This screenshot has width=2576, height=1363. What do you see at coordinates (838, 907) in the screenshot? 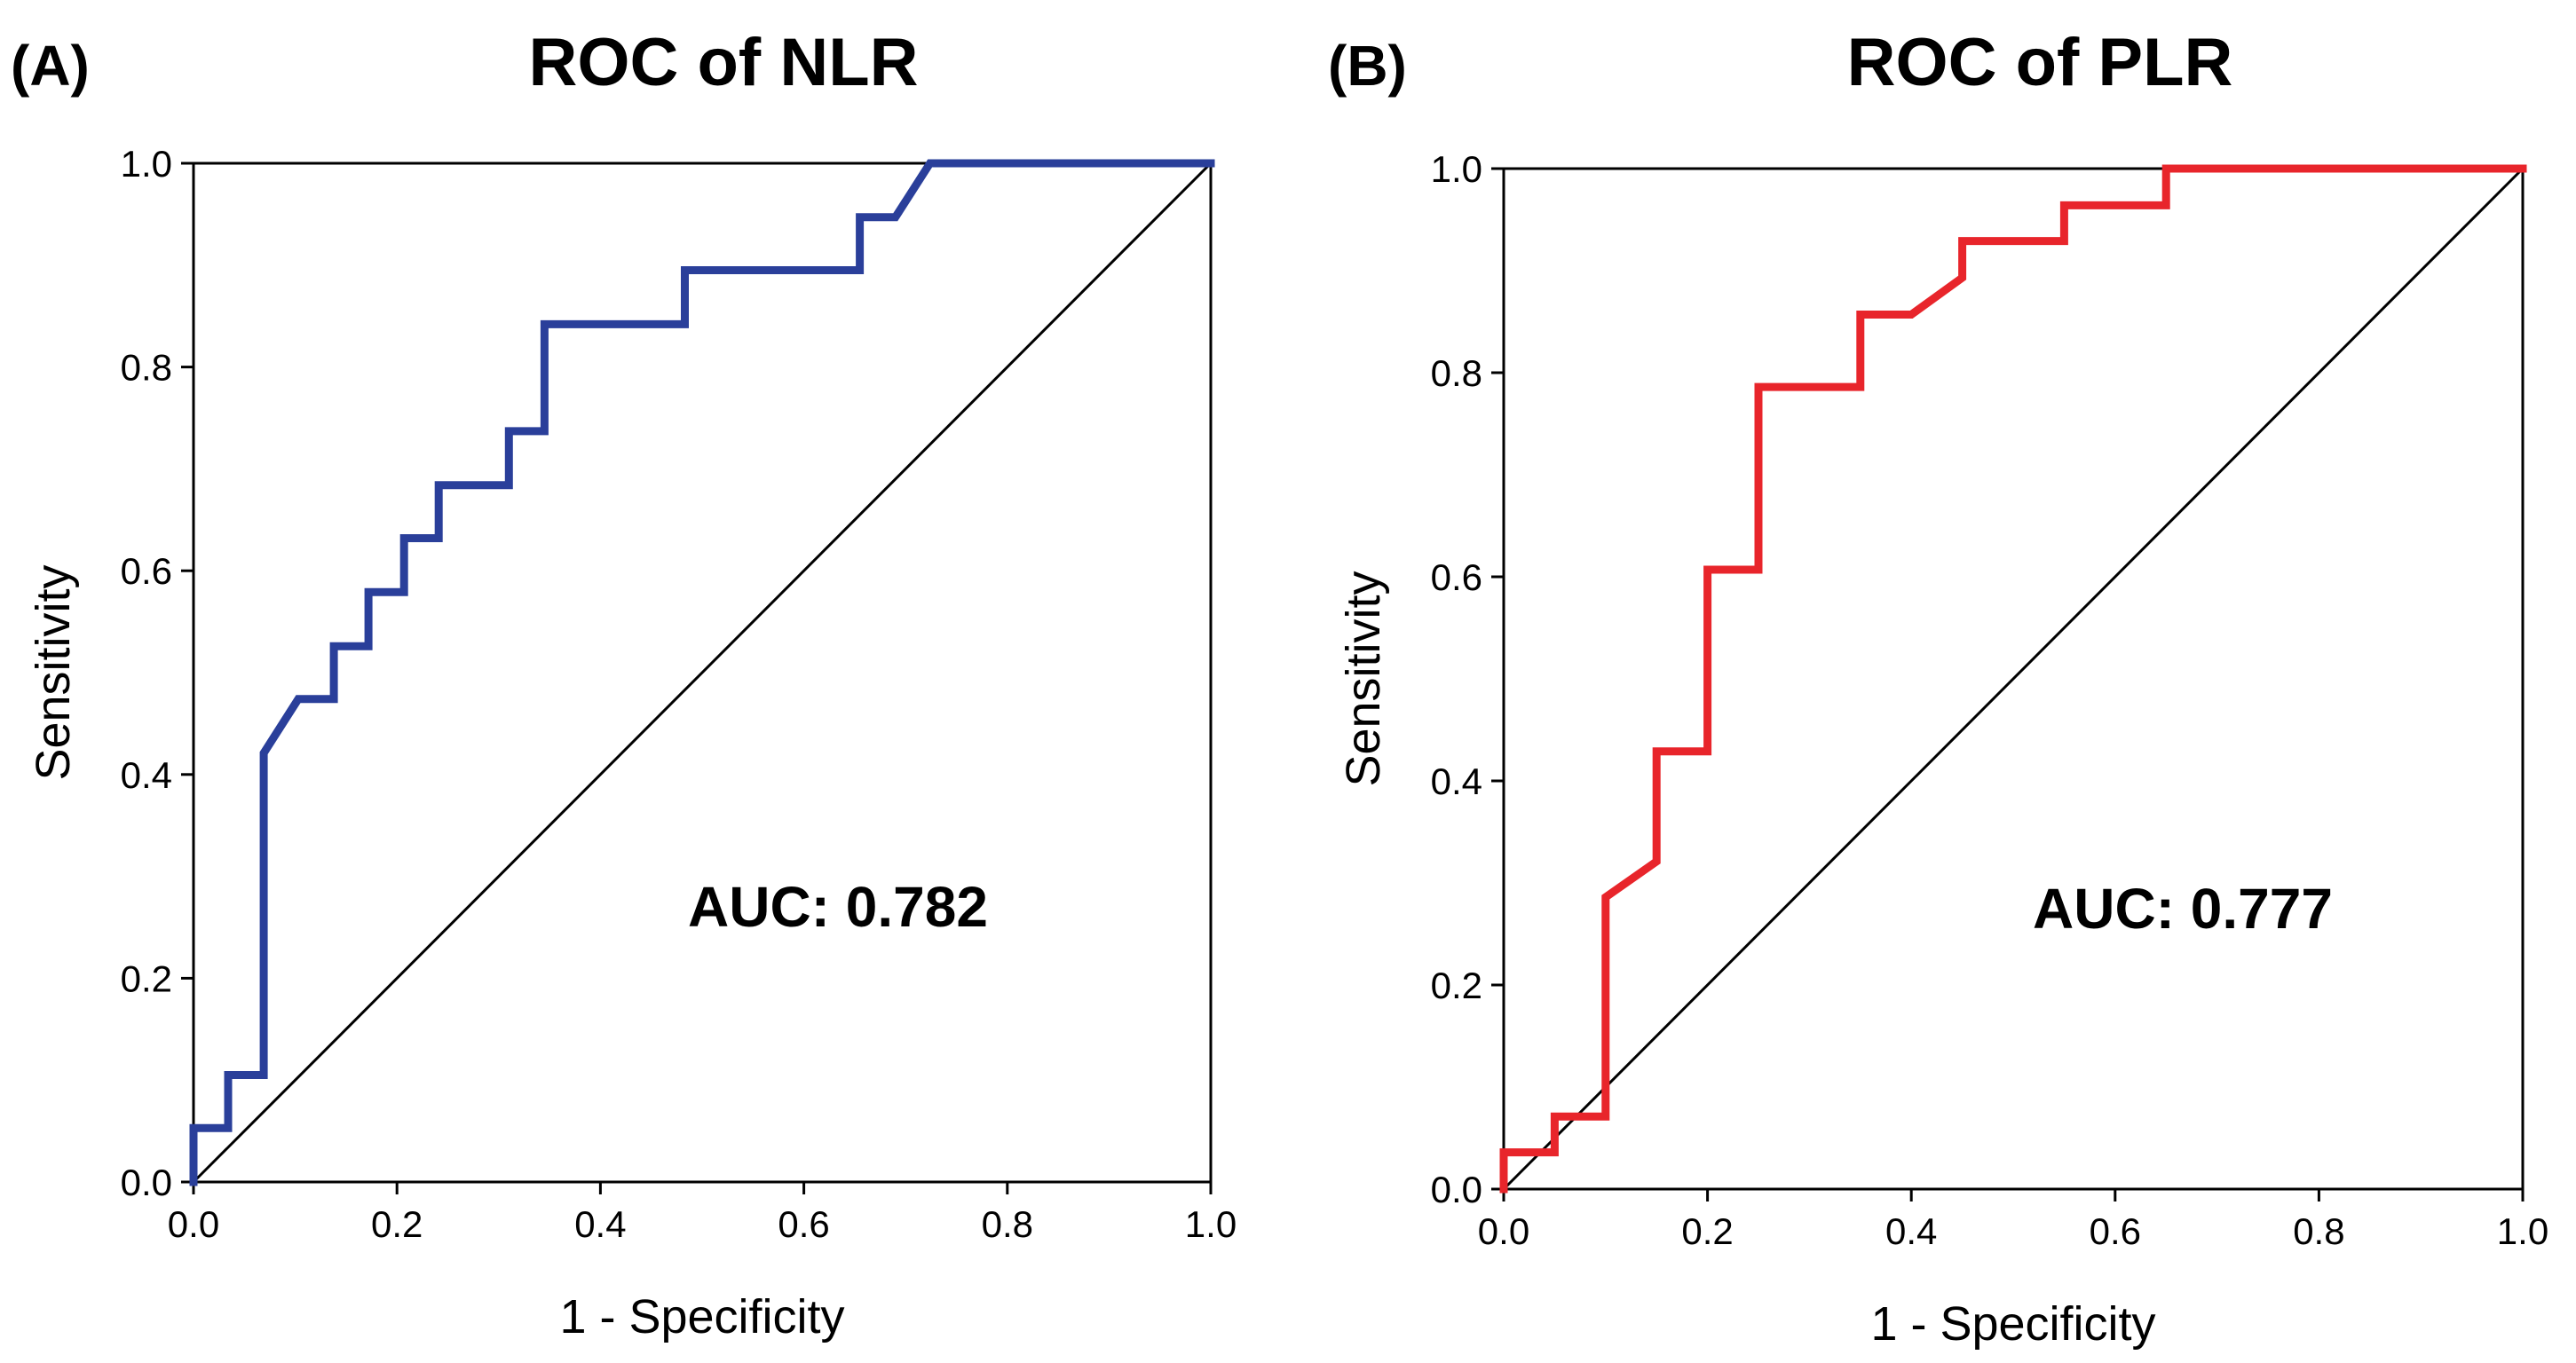
I see `auc-annotation: AUC: 0.782` at bounding box center [838, 907].